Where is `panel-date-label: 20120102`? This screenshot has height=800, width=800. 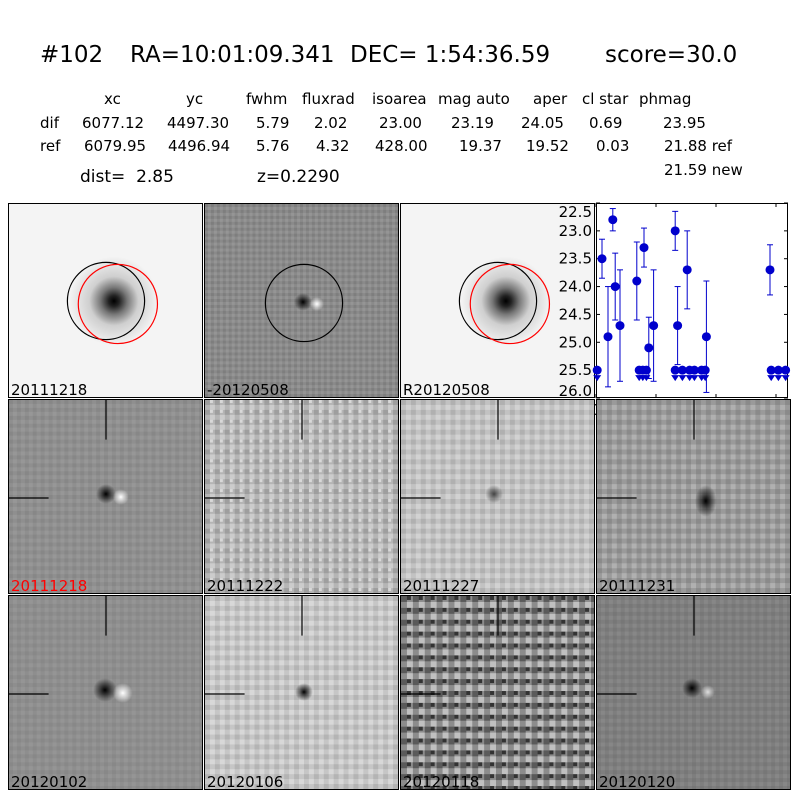 panel-date-label: 20120102 is located at coordinates (49, 781).